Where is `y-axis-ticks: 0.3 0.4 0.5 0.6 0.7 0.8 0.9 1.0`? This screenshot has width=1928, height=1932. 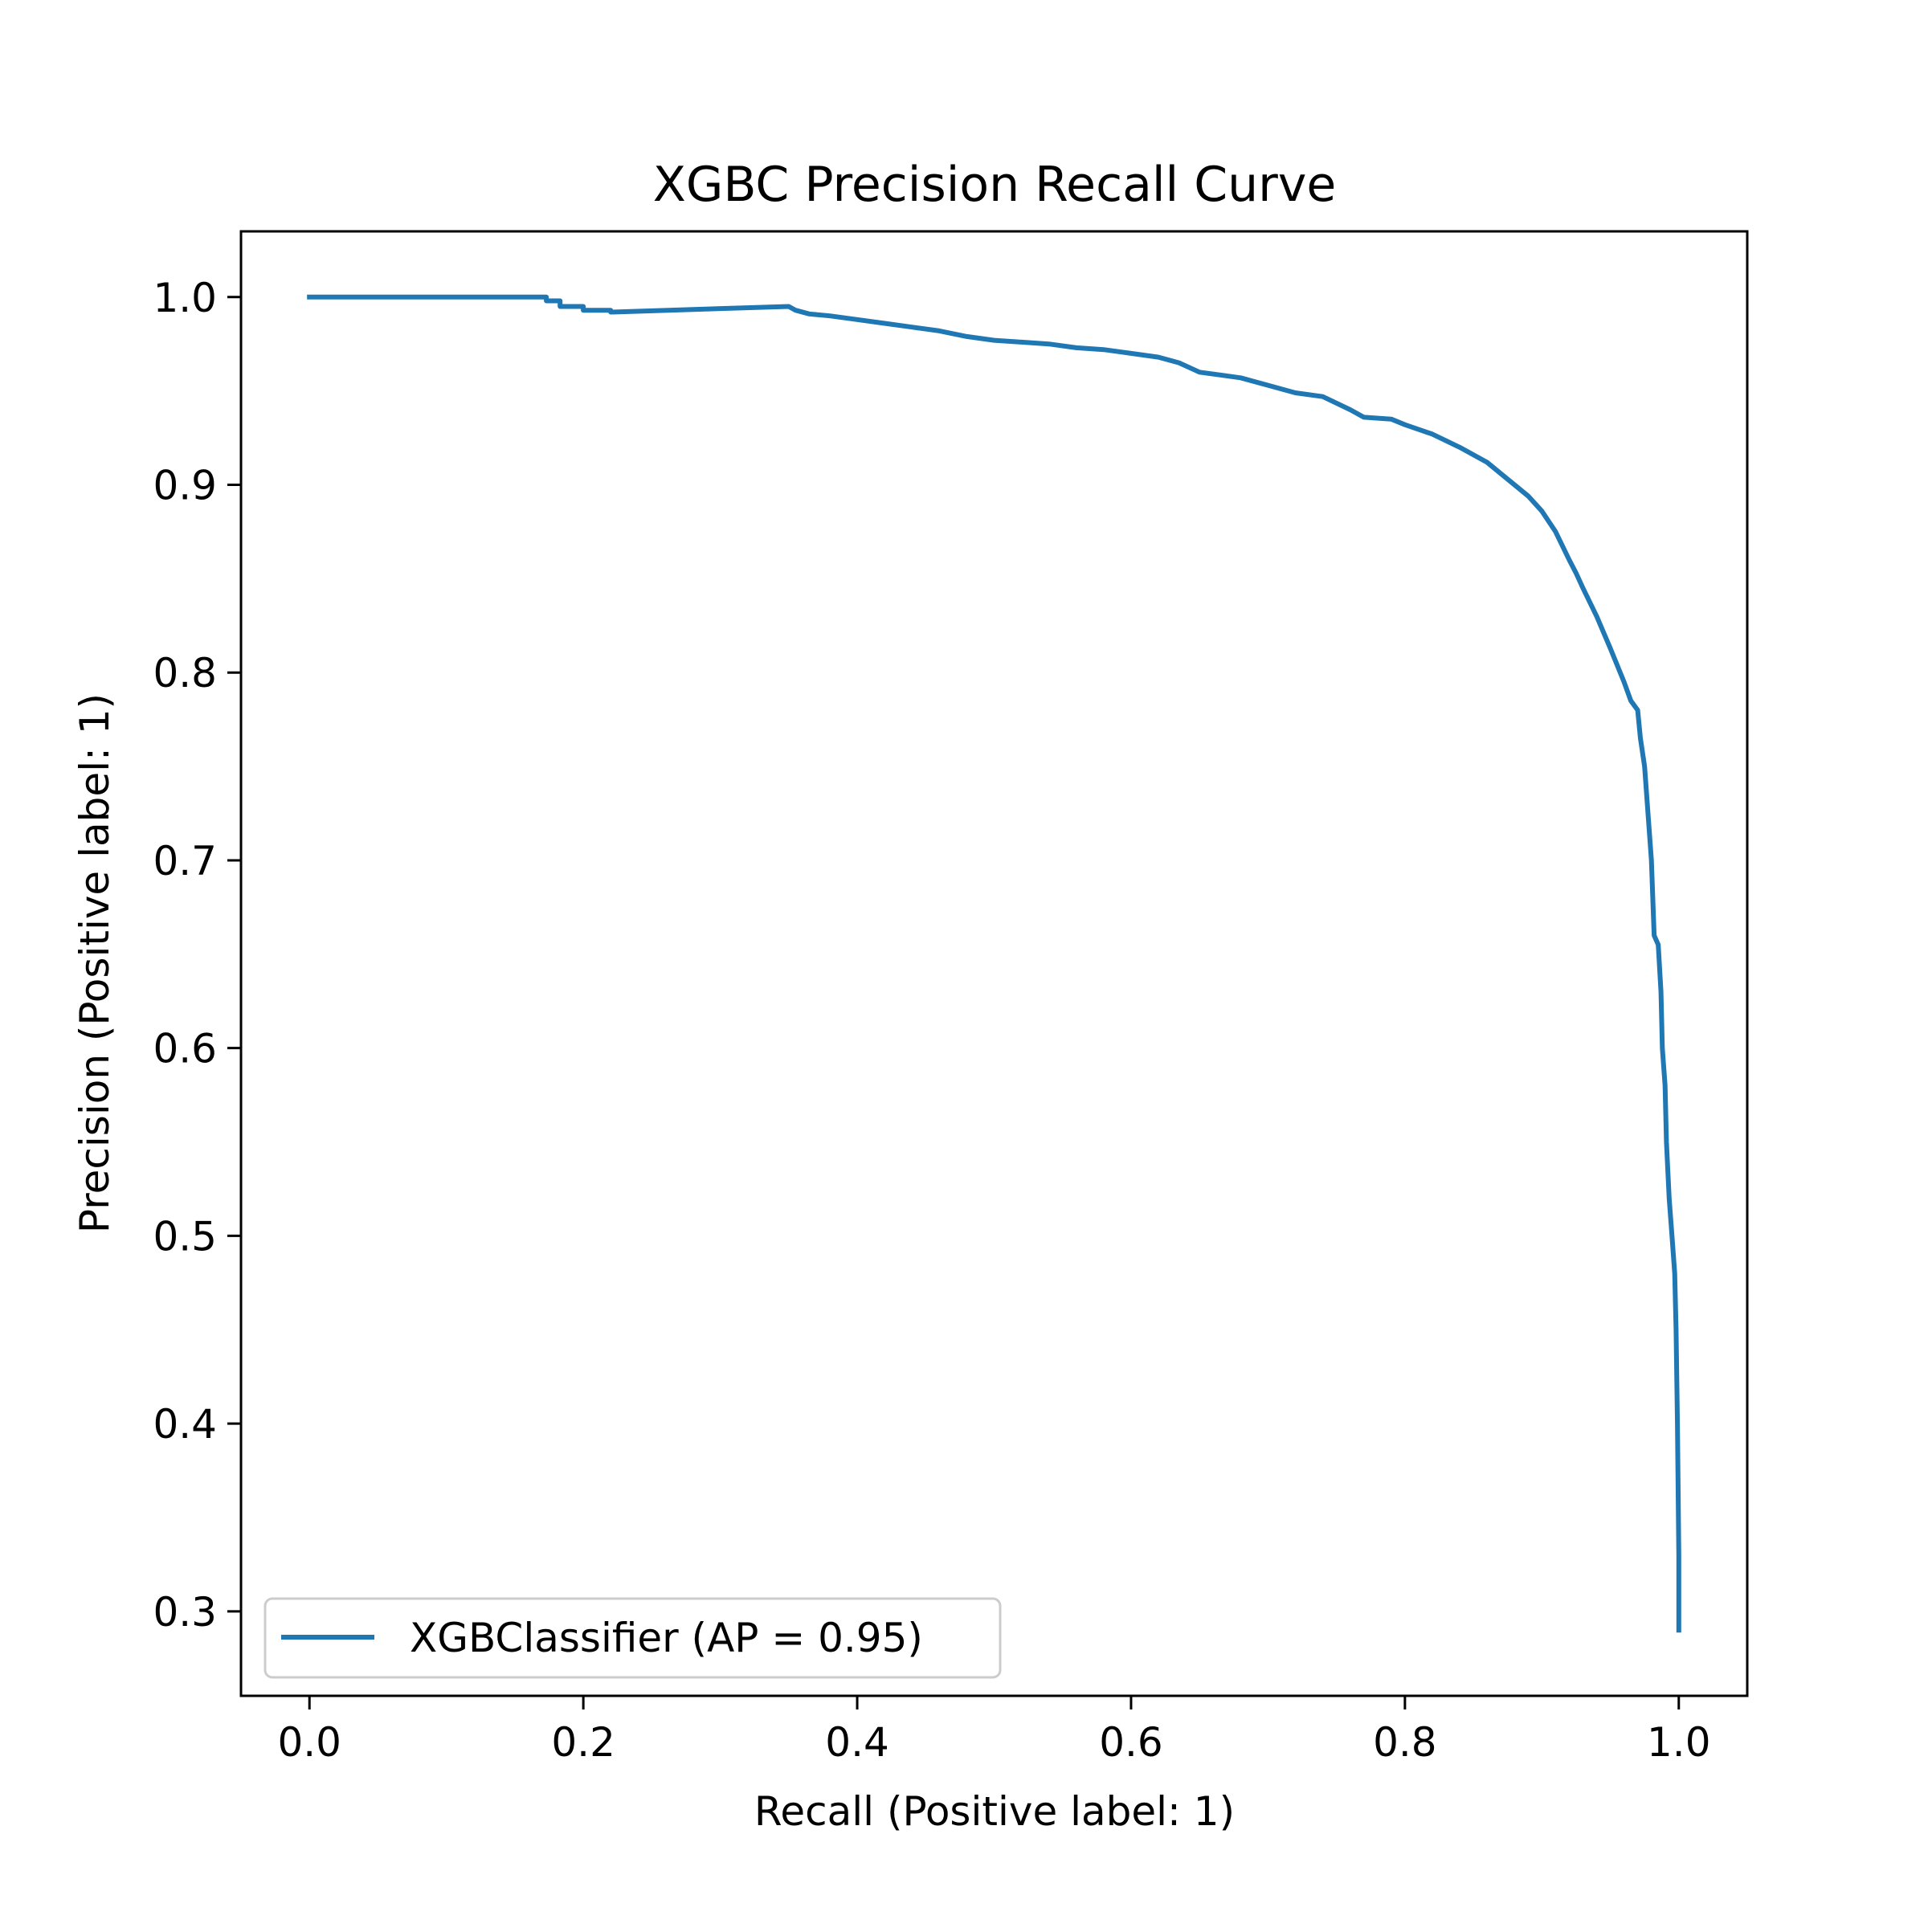 y-axis-ticks: 0.3 0.4 0.5 0.6 0.7 0.8 0.9 1.0 is located at coordinates (197, 956).